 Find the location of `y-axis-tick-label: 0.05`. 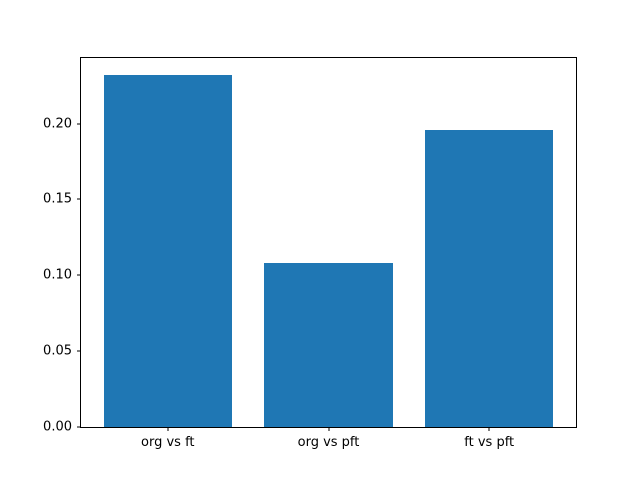

y-axis-tick-label: 0.05 is located at coordinates (57, 351).